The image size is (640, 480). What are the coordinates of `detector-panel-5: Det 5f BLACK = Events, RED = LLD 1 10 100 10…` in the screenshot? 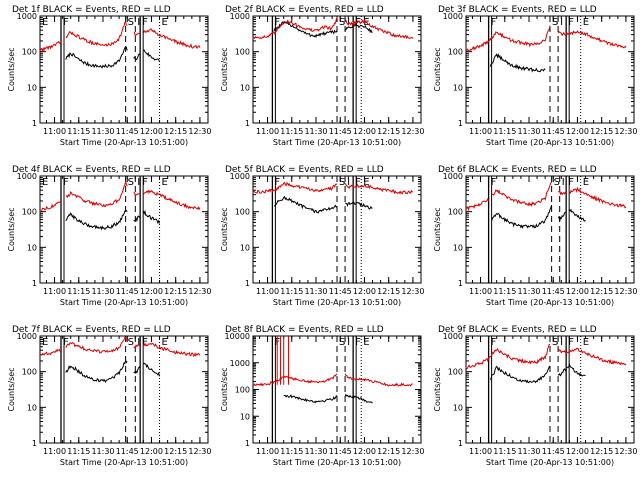 It's located at (322, 236).